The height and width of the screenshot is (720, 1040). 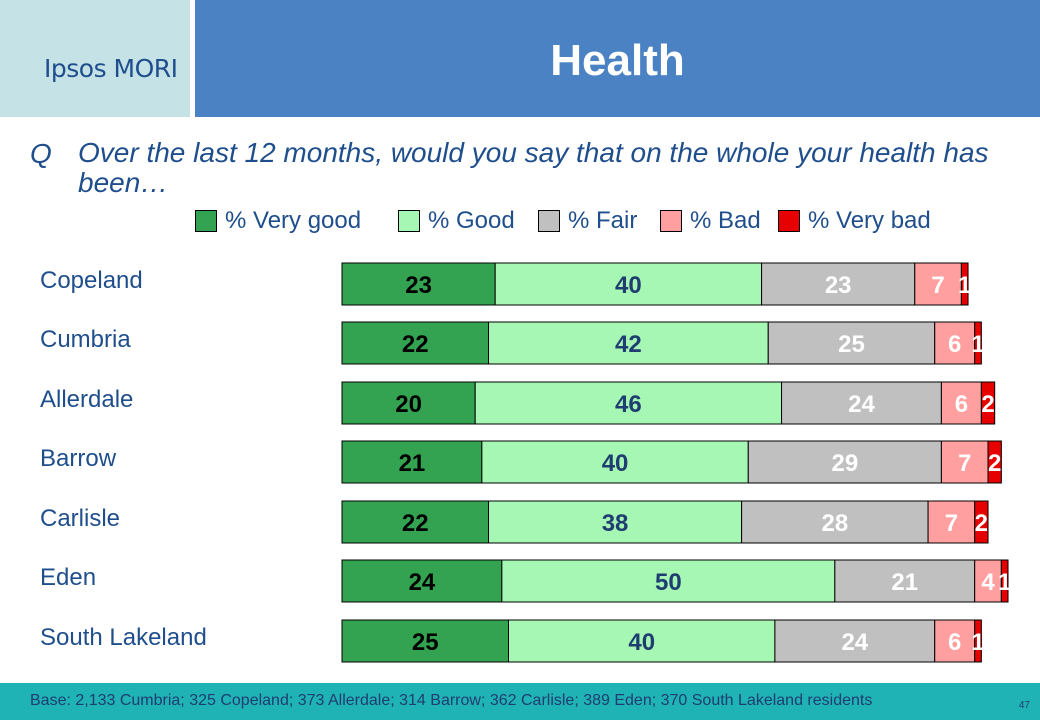 I want to click on bar-value-label: 42, so click(x=628, y=344).